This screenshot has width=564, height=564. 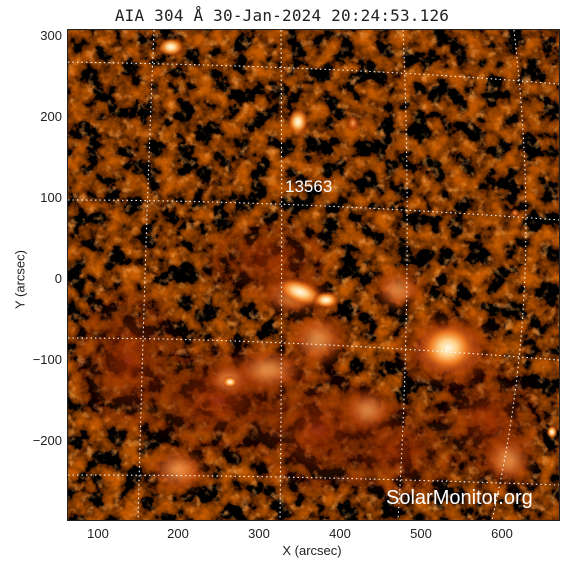 I want to click on y-tick-label: −100, so click(x=47, y=359).